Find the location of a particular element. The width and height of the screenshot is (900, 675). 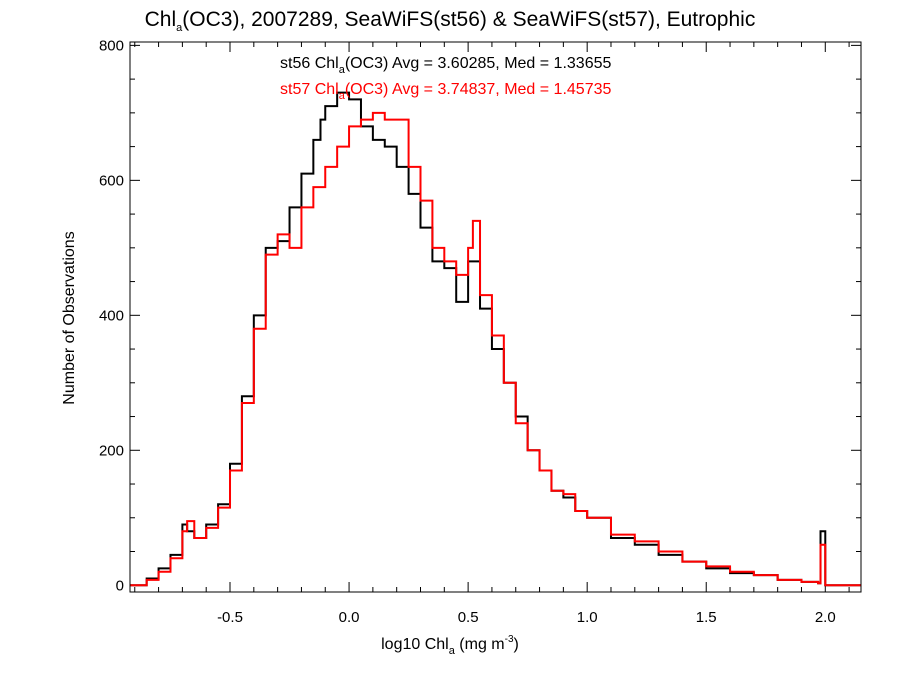

y-tick-label: 200 is located at coordinates (111, 450).